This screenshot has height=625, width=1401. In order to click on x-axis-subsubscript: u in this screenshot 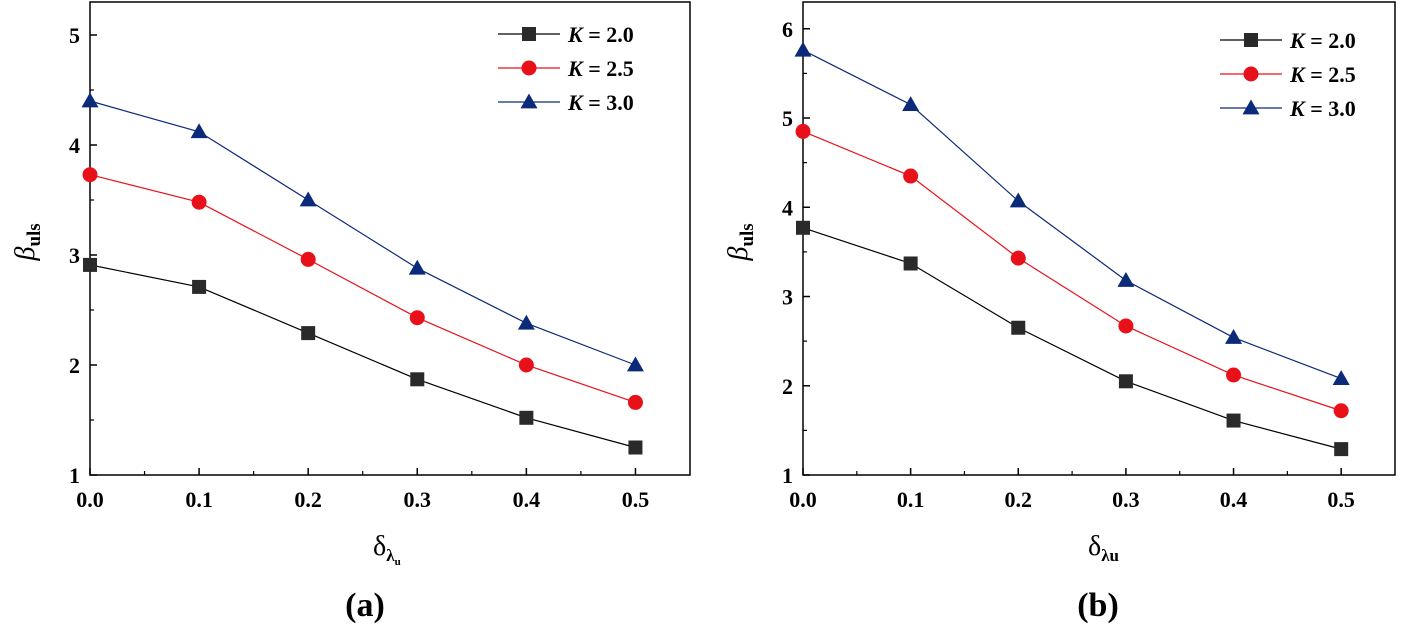, I will do `click(398, 562)`.